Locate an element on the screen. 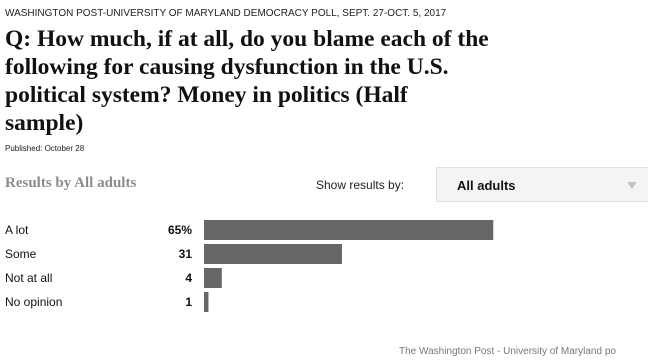  published-date: Published: October 28 is located at coordinates (45, 148).